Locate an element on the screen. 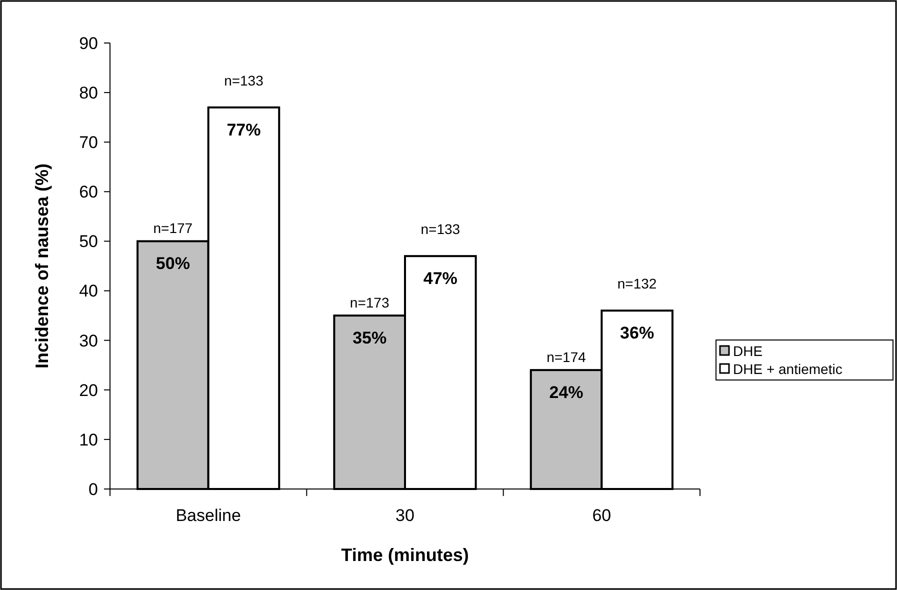 This screenshot has height=590, width=897. data-label: 77% is located at coordinates (243, 130).